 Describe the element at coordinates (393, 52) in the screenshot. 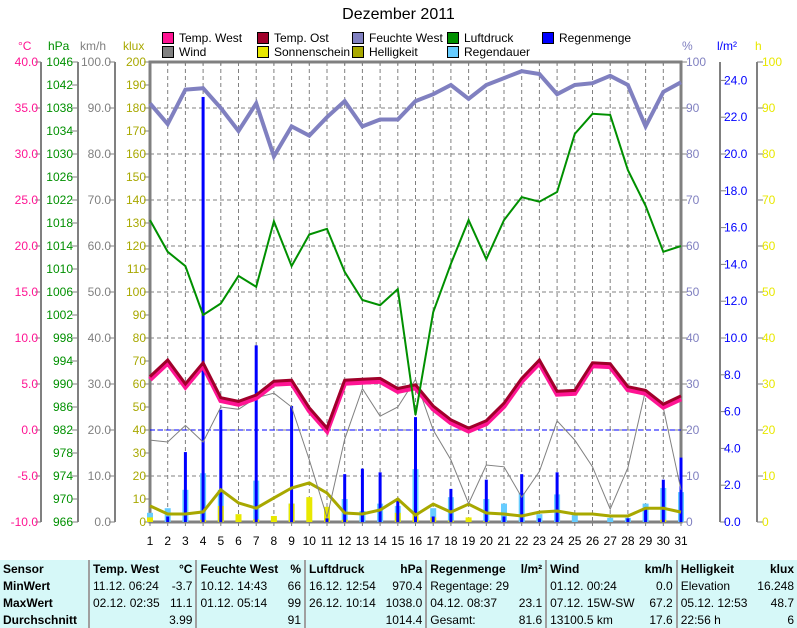

I see `legend-label: Helligkeit` at that location.